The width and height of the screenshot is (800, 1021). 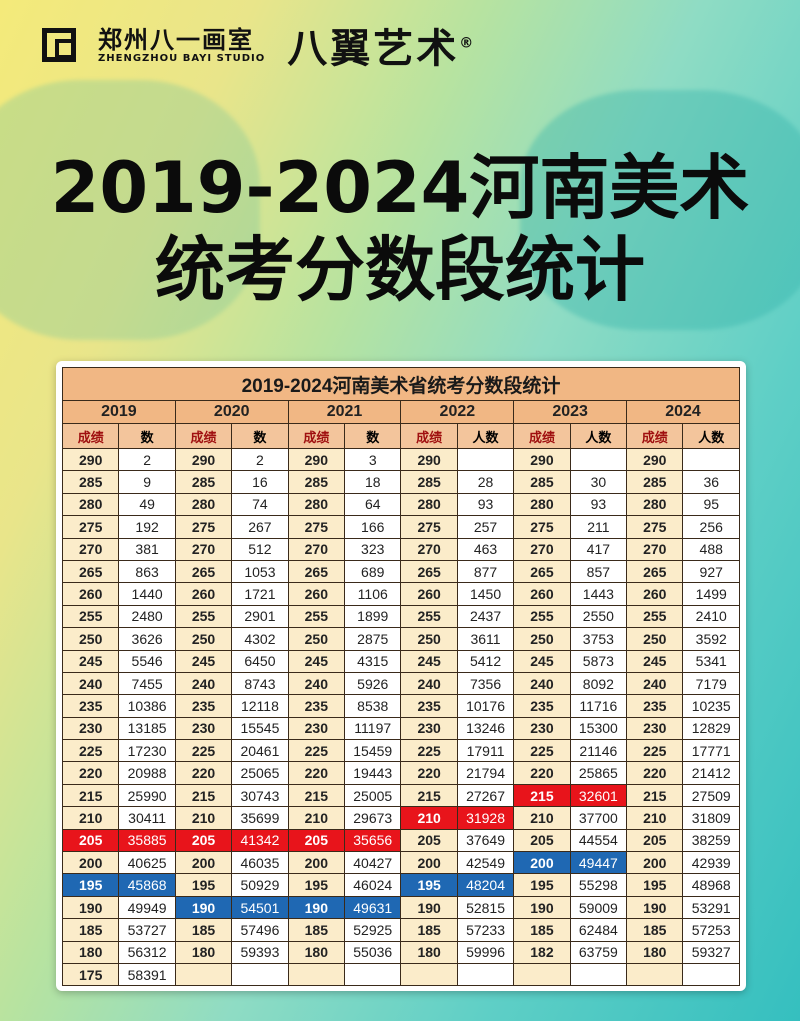 What do you see at coordinates (260, 661) in the screenshot?
I see `count-cell: 6450` at bounding box center [260, 661].